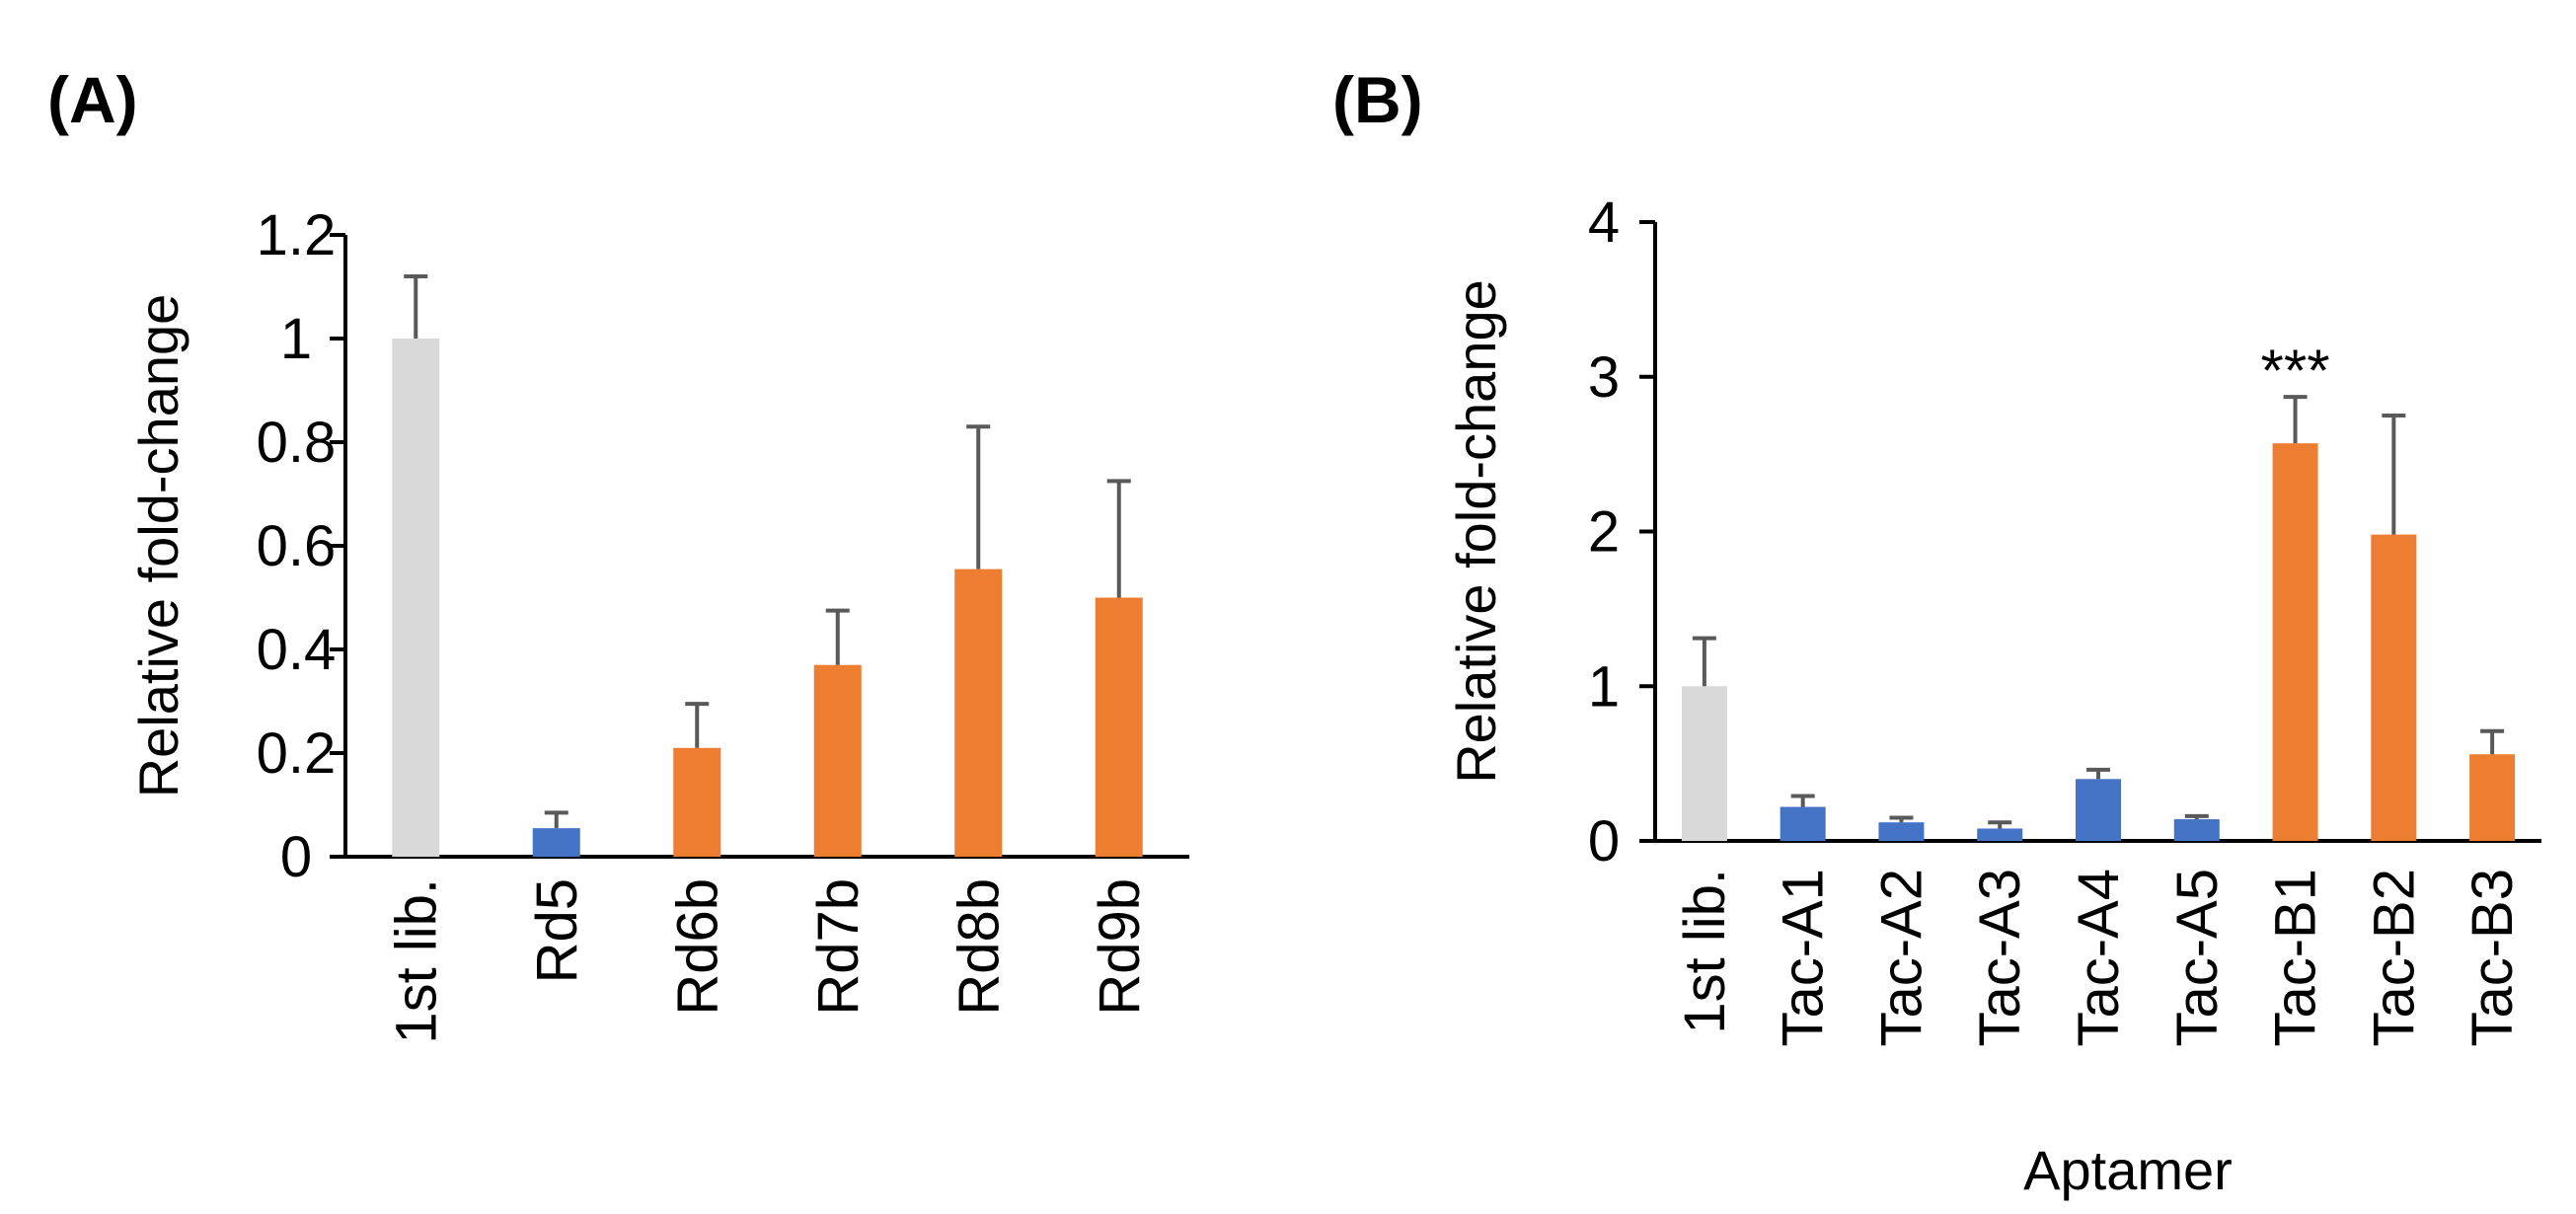 Image resolution: width=2576 pixels, height=1214 pixels. What do you see at coordinates (1804, 958) in the screenshot?
I see `x-tick-label: Tac-A1` at bounding box center [1804, 958].